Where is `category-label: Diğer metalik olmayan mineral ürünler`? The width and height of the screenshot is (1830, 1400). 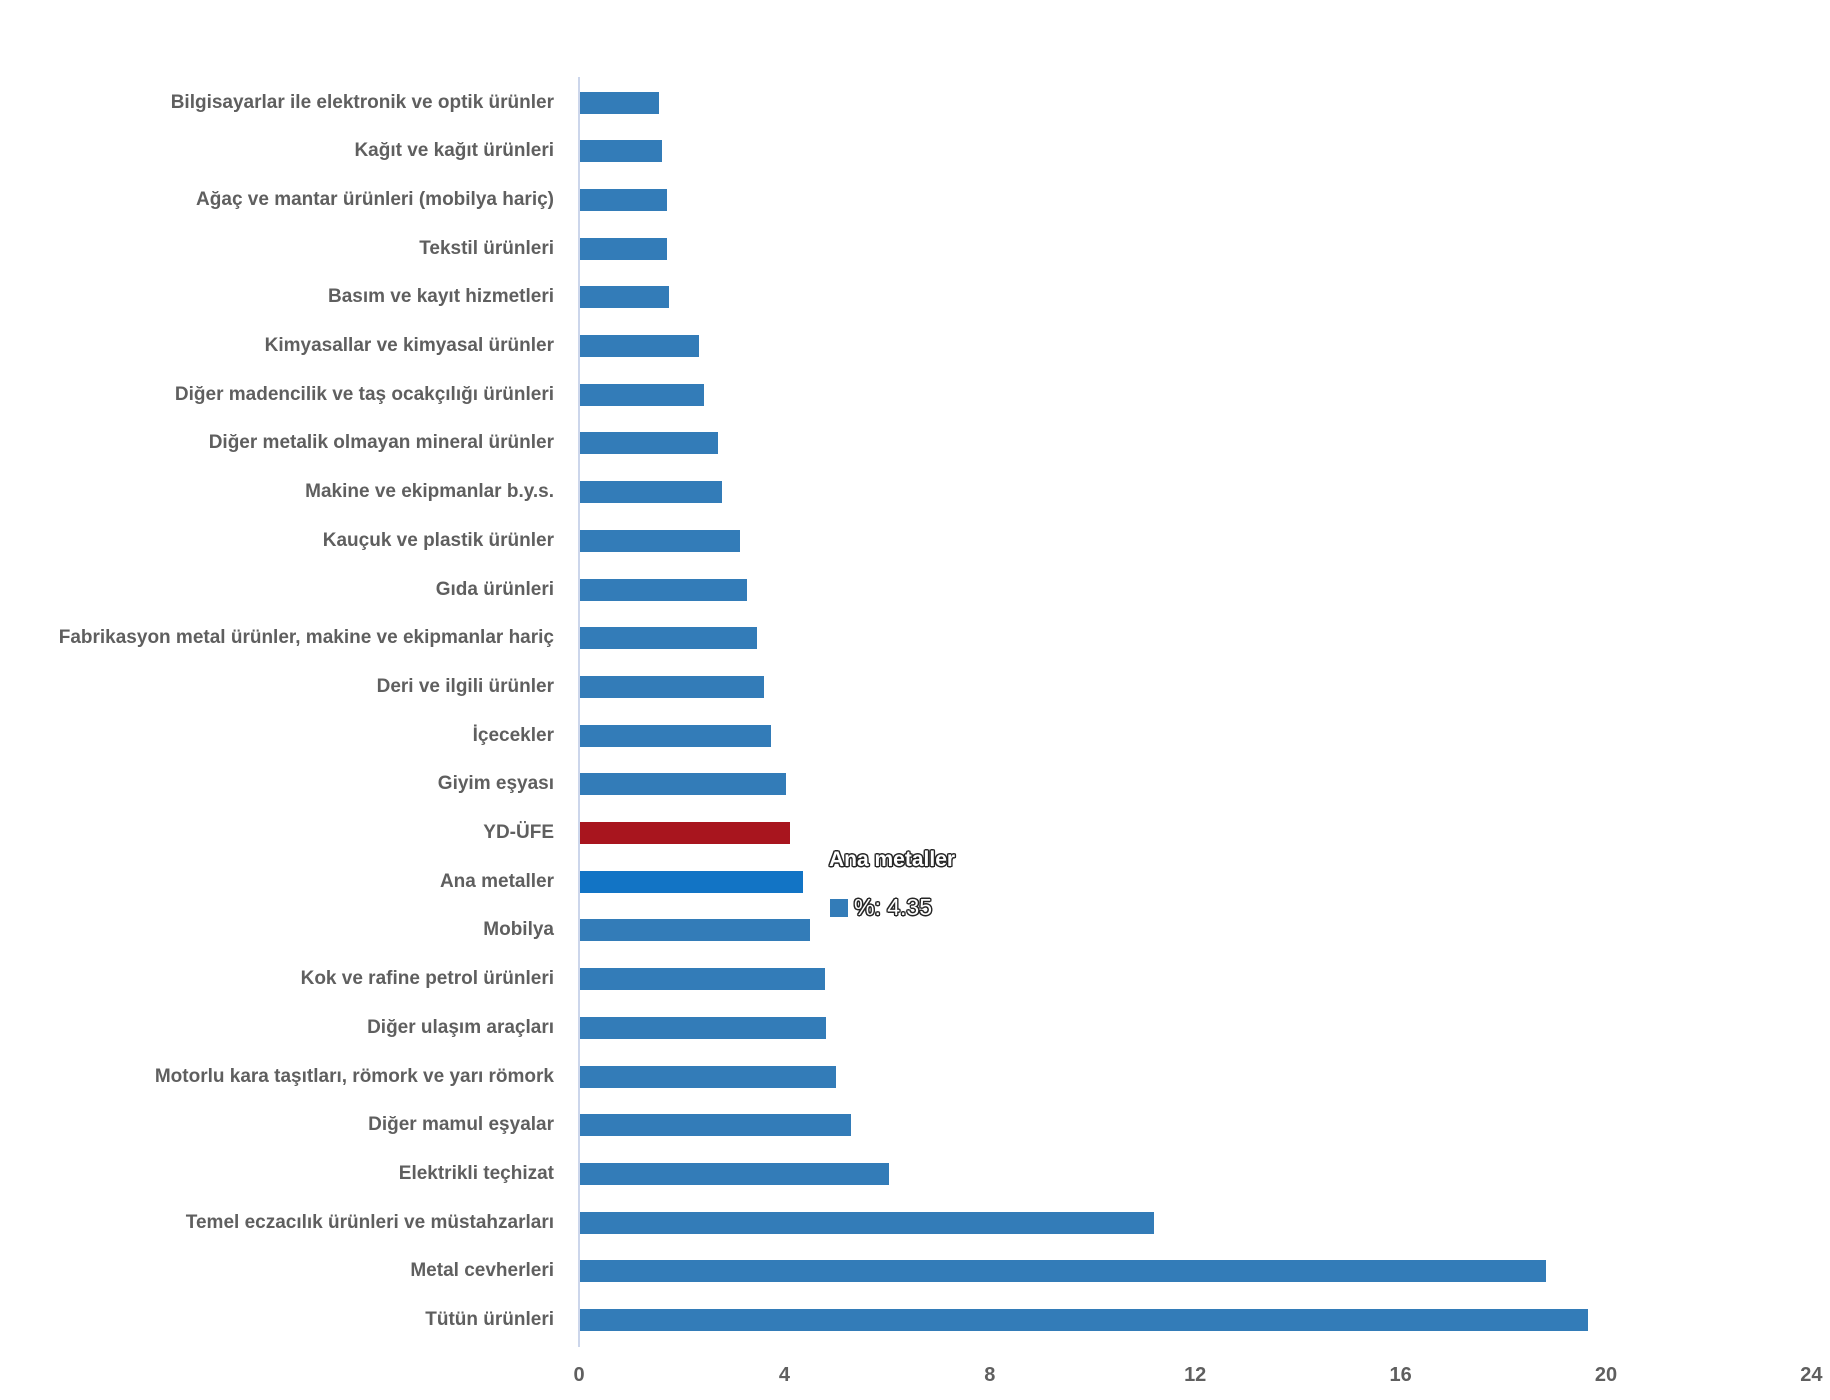
category-label: Diğer metalik olmayan mineral ürünler is located at coordinates (381, 443).